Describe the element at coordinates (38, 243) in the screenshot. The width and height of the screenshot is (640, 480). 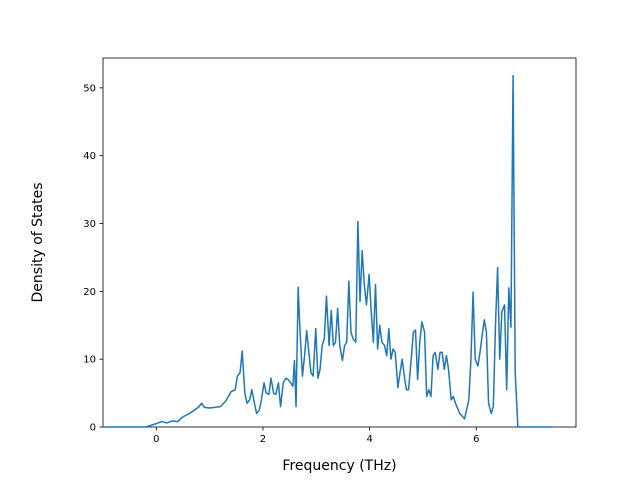
I see `y-axis-label: Density of States` at that location.